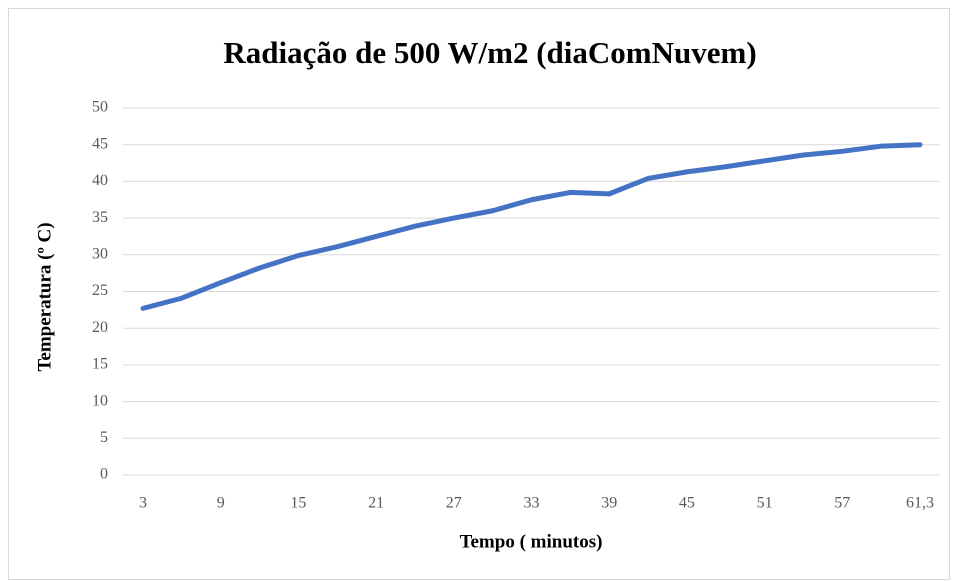 The image size is (958, 581). Describe the element at coordinates (920, 503) in the screenshot. I see `x-tick-label: 61,3` at that location.